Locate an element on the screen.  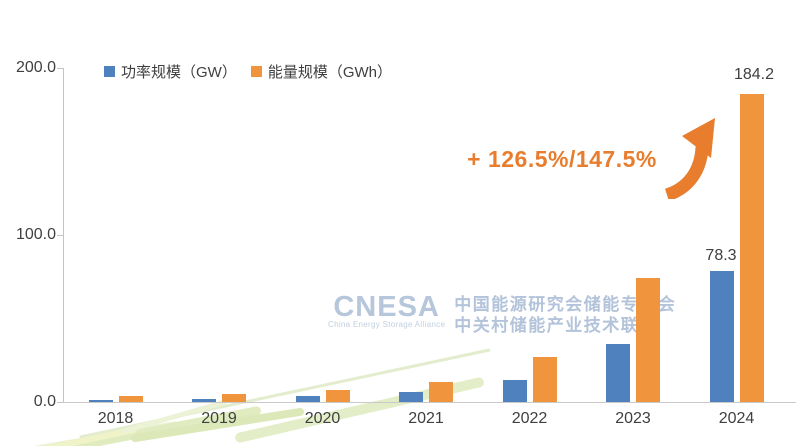
bar-2024-gwh is located at coordinates (751, 248).